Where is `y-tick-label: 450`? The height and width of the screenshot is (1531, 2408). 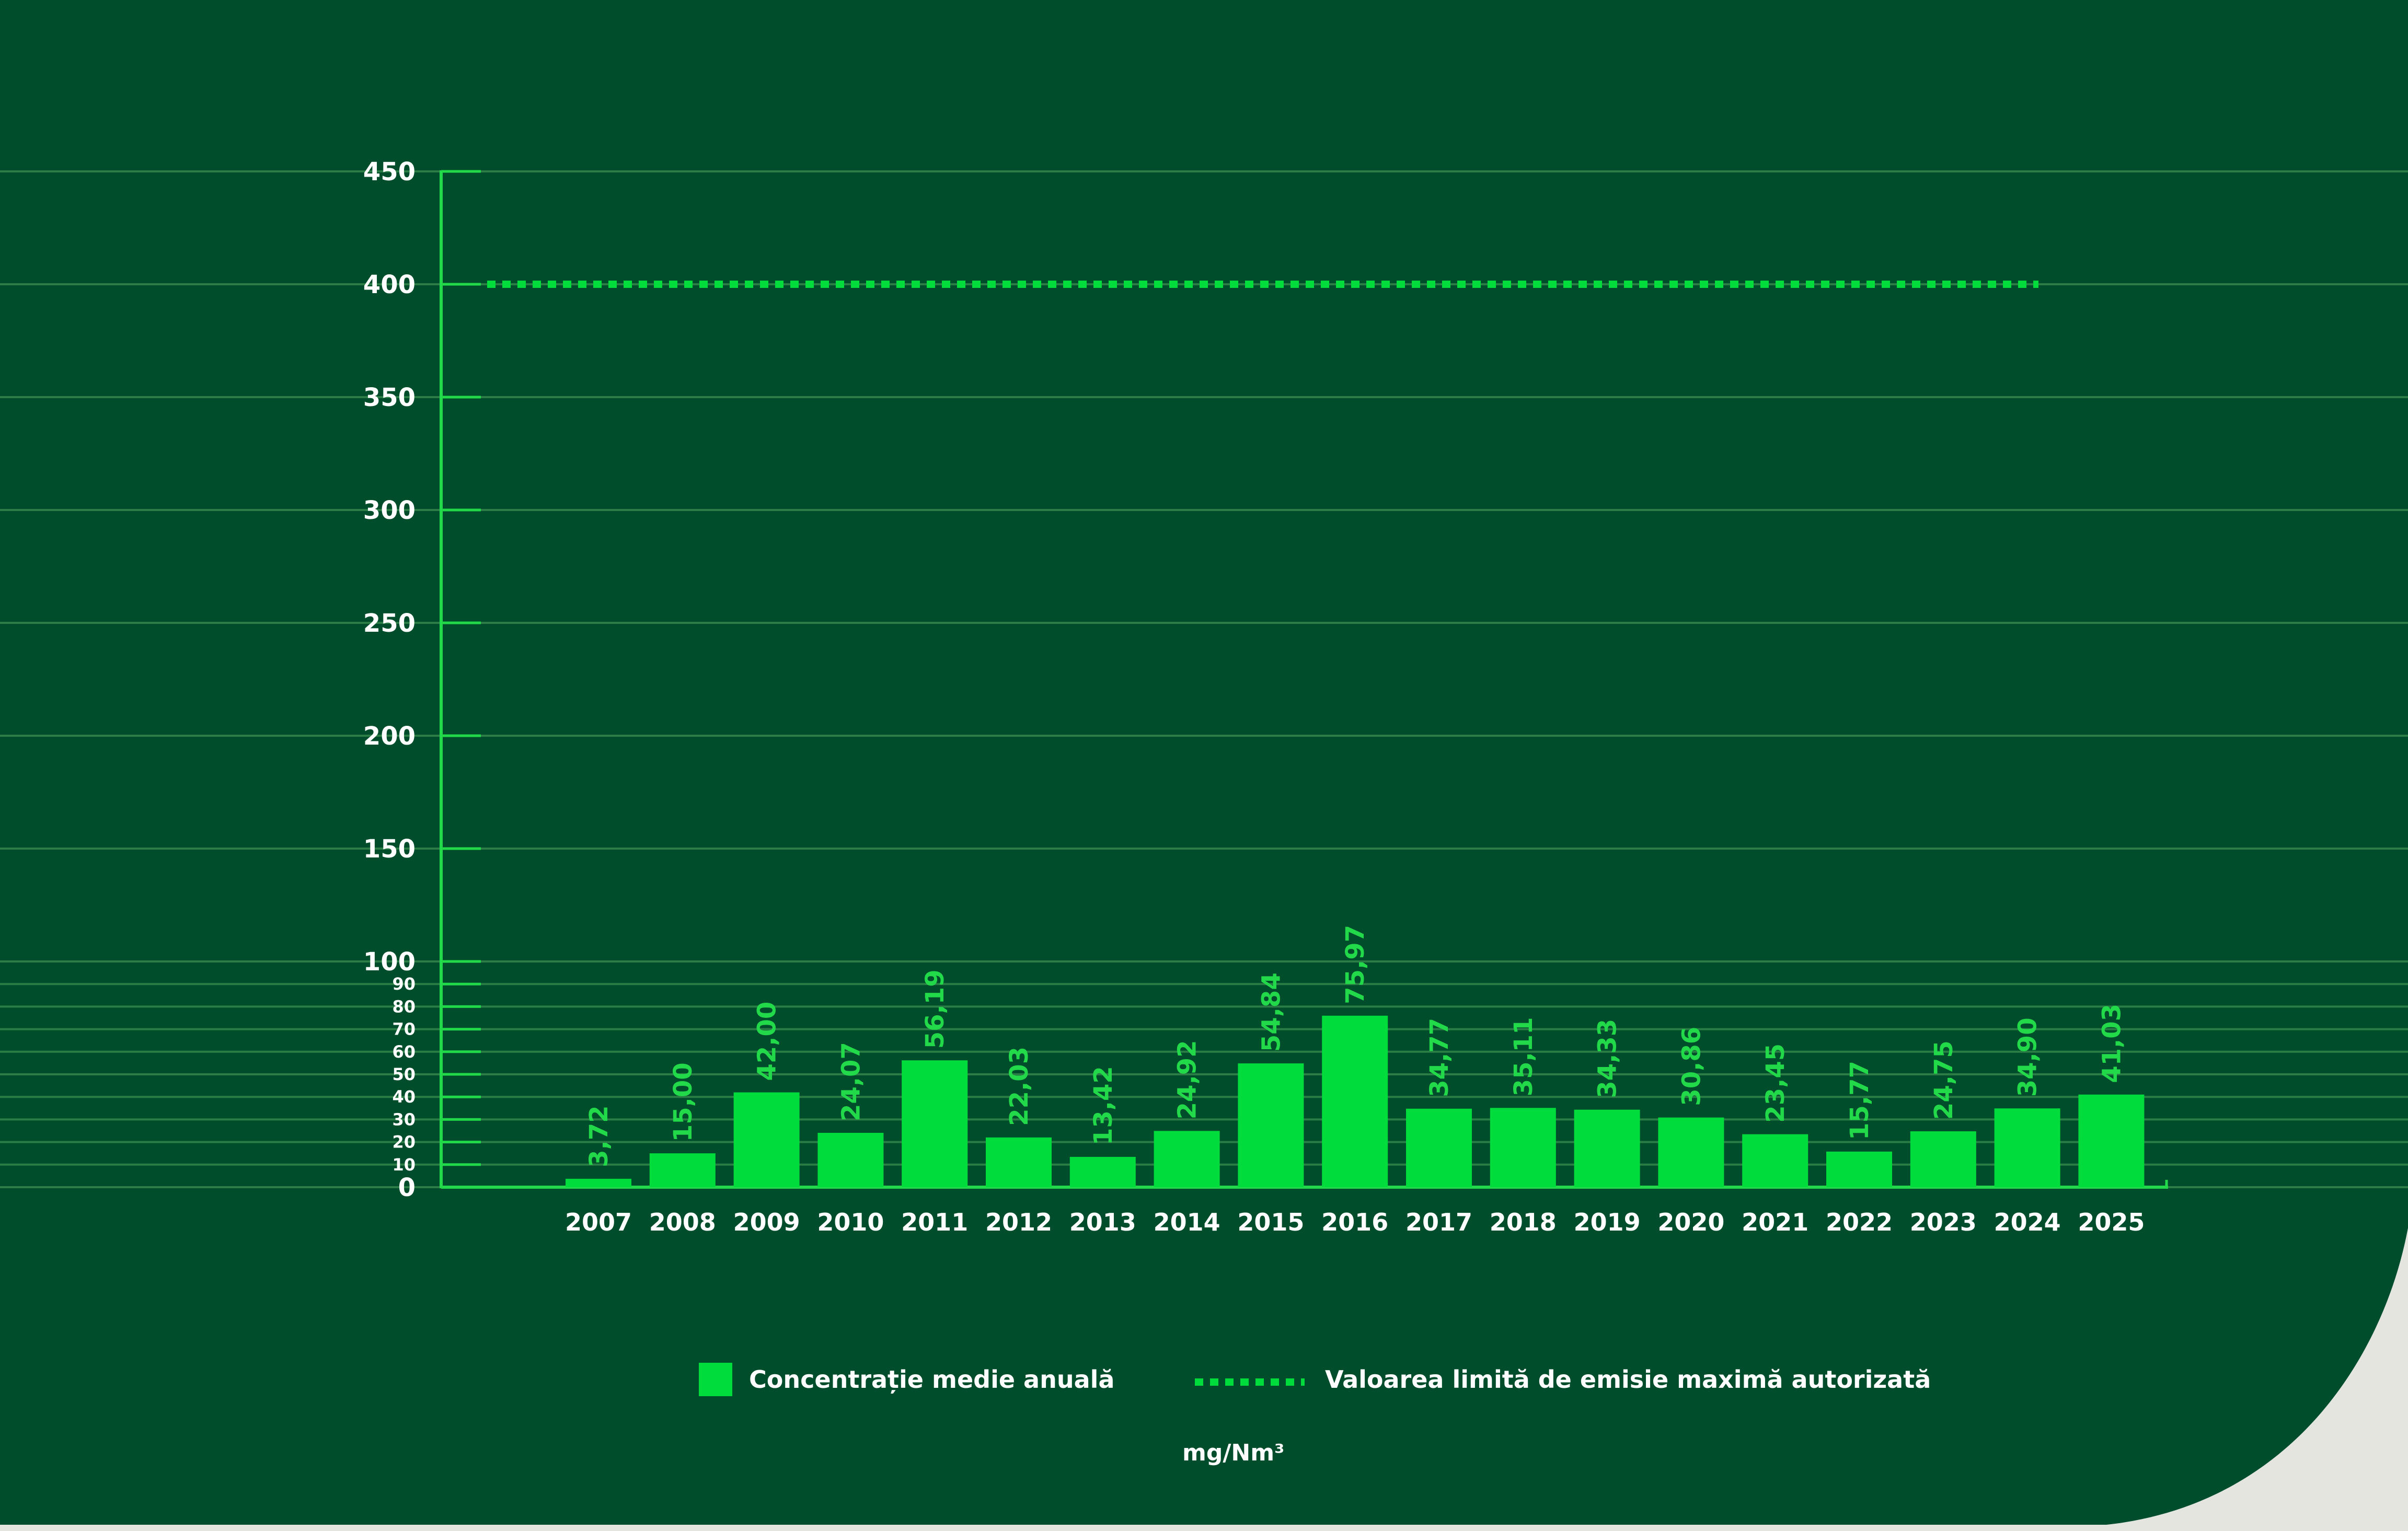 y-tick-label: 450 is located at coordinates (389, 172).